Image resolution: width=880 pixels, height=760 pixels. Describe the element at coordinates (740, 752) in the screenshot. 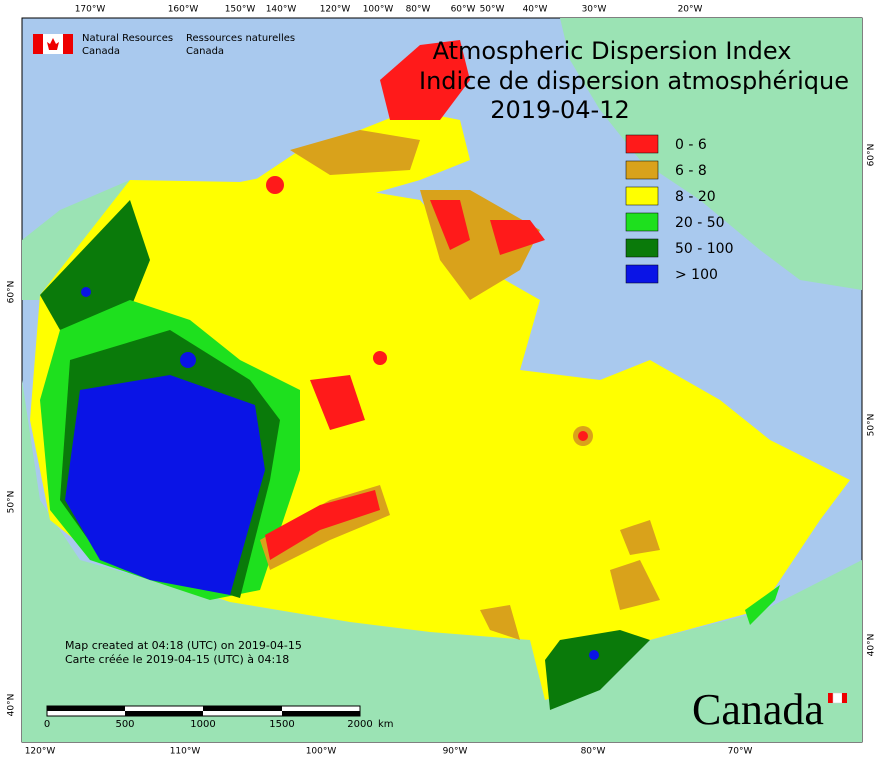

I see `longitude-label: 70°W` at that location.